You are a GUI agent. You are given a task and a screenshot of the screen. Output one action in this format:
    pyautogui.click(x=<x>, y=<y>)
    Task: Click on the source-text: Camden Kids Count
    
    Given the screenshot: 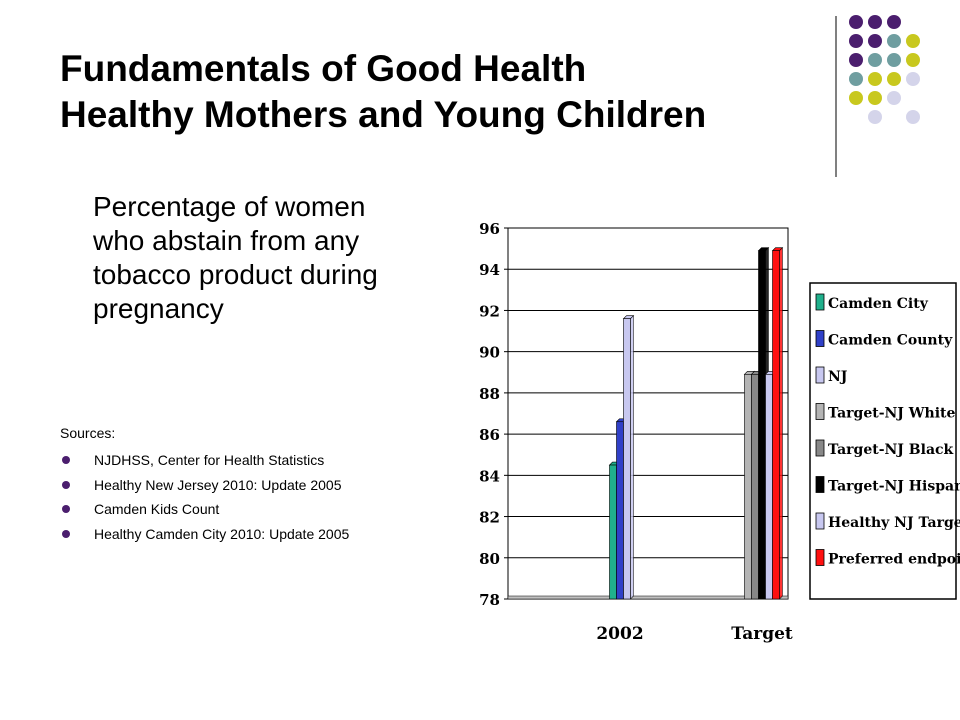 What is the action you would take?
    pyautogui.click(x=157, y=509)
    